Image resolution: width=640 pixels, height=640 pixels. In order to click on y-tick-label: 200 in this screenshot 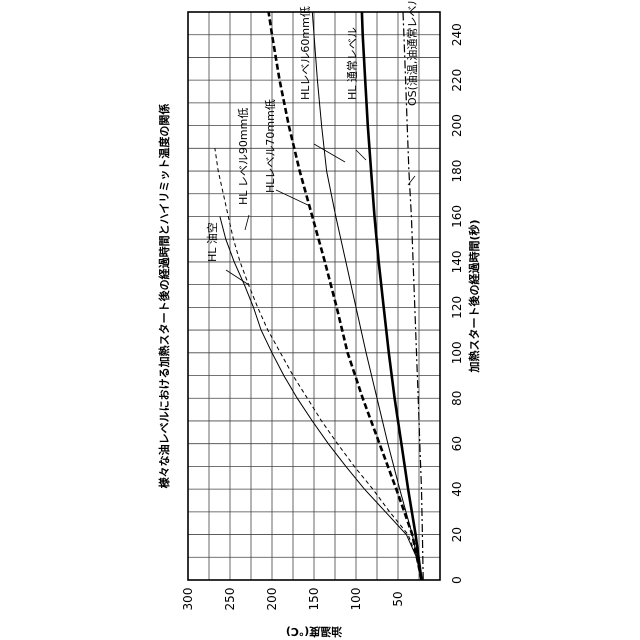, I will do `click(272, 599)`.